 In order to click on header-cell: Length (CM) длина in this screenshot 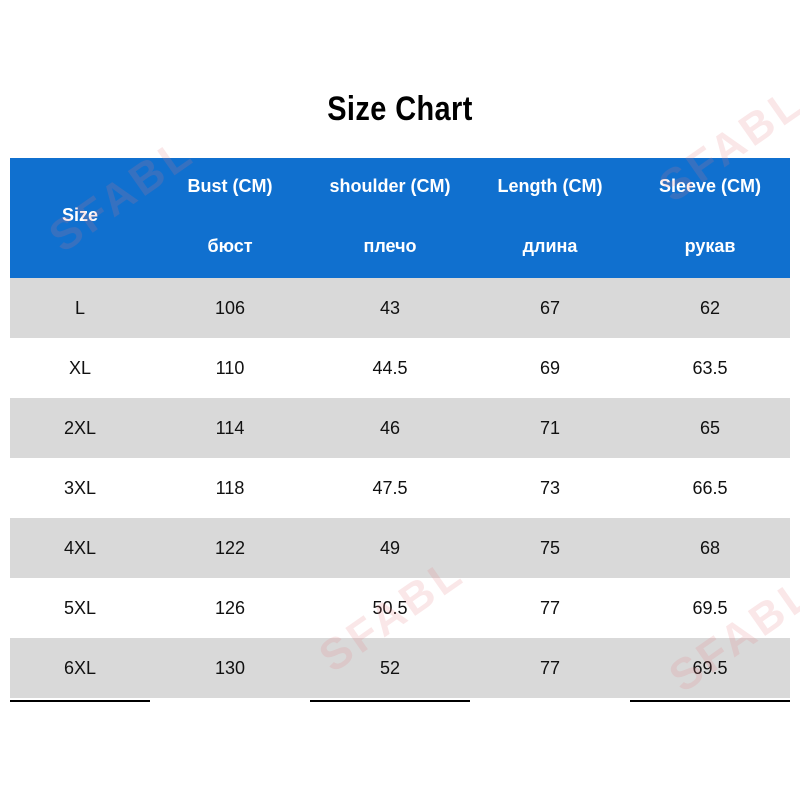, I will do `click(550, 218)`.